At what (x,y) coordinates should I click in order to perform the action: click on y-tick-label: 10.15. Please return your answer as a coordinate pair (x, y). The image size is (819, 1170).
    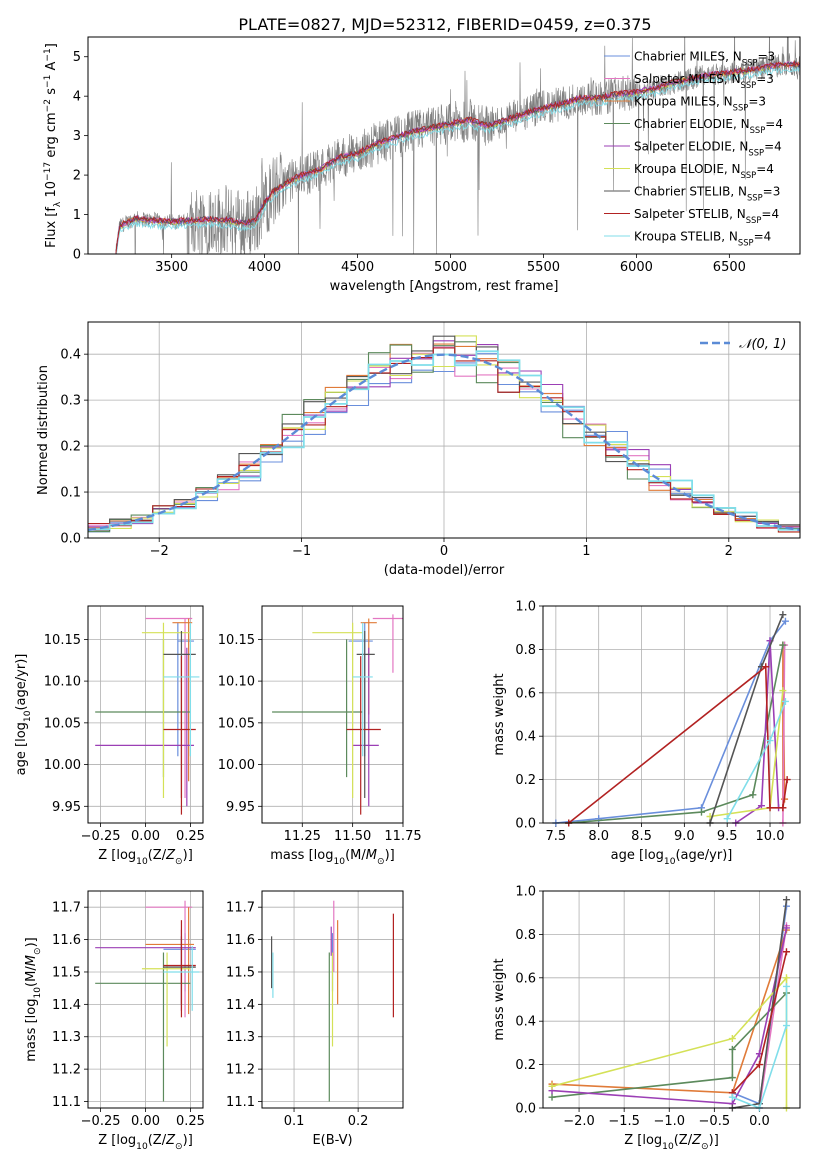
    Looking at the image, I should click on (62, 640).